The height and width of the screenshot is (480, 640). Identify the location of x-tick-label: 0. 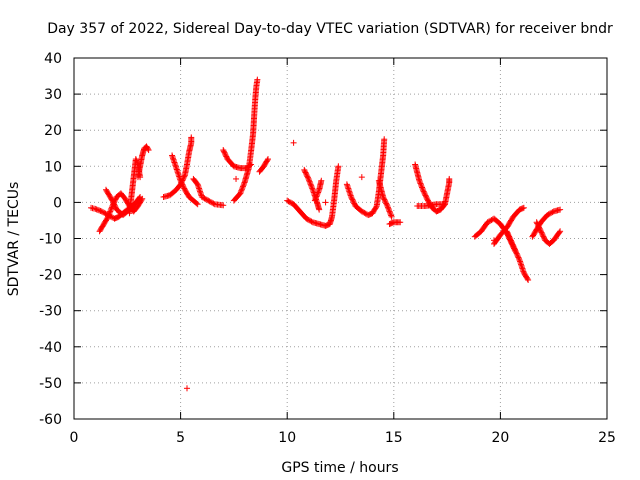
(74, 438).